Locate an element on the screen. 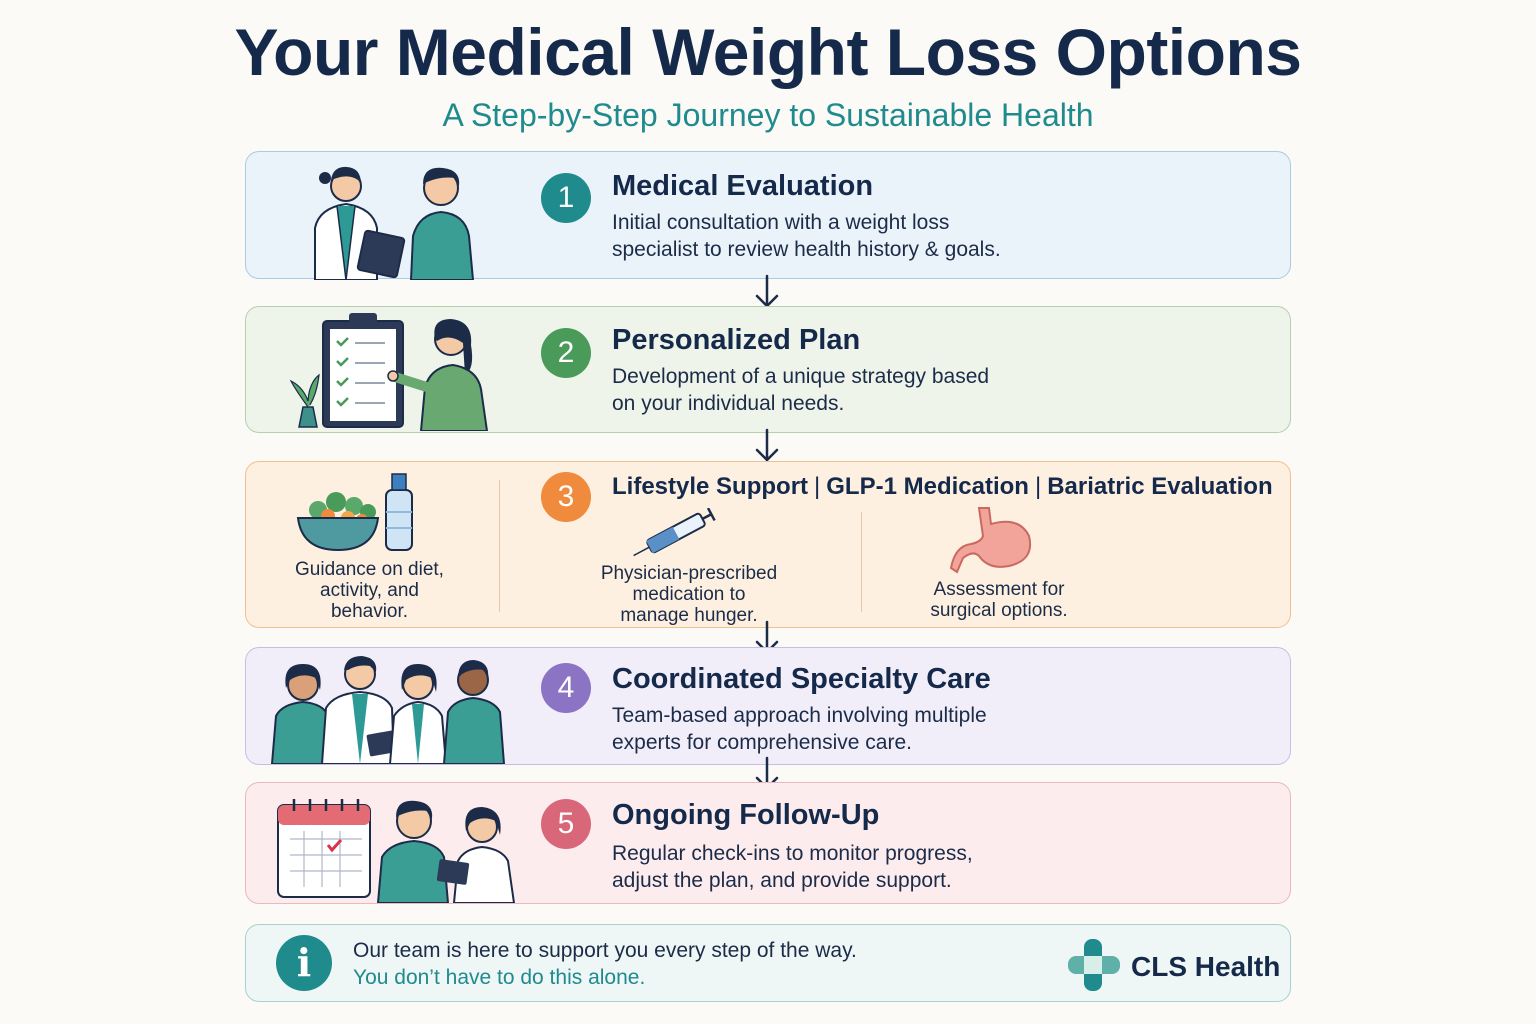 This screenshot has width=1536, height=1024. option-title-lifestyle: Lifestyle Support is located at coordinates (710, 486).